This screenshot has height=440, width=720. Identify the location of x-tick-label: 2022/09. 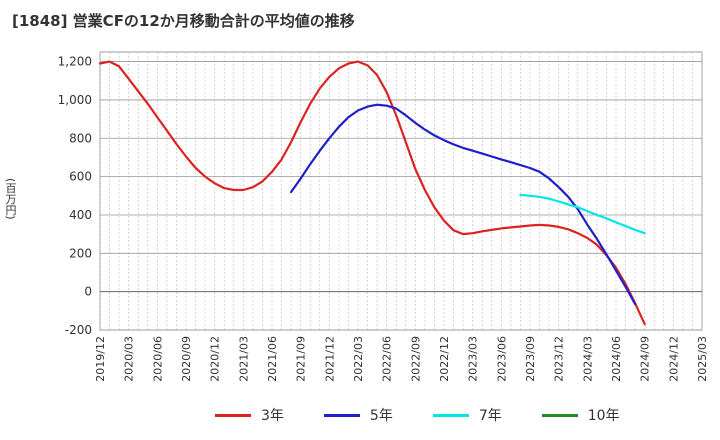
(415, 359).